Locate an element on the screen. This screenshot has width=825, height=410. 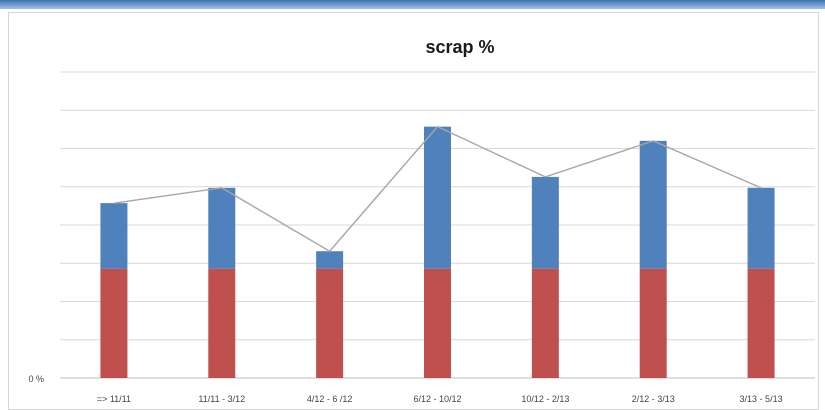
x-tick-label: 4/12 - 6 /12 is located at coordinates (330, 399).